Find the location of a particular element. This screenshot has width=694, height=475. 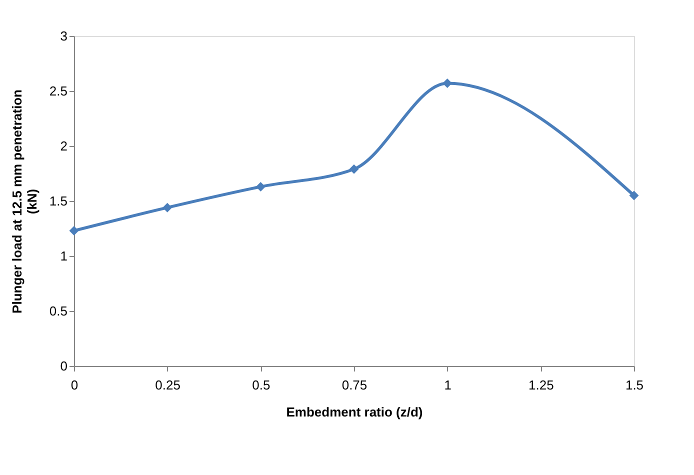

x-tick-label: 0.5 is located at coordinates (261, 385).